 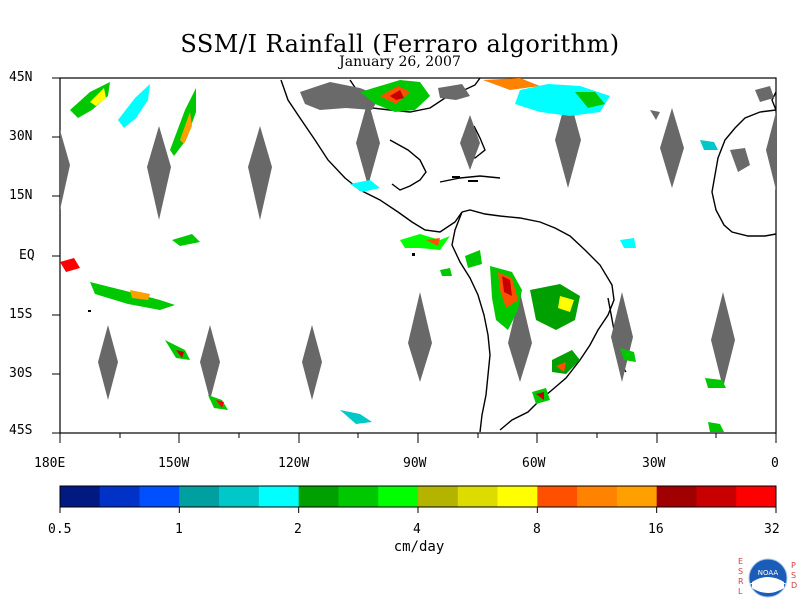 I want to click on colorbar-tick-32: 32, so click(x=772, y=529).